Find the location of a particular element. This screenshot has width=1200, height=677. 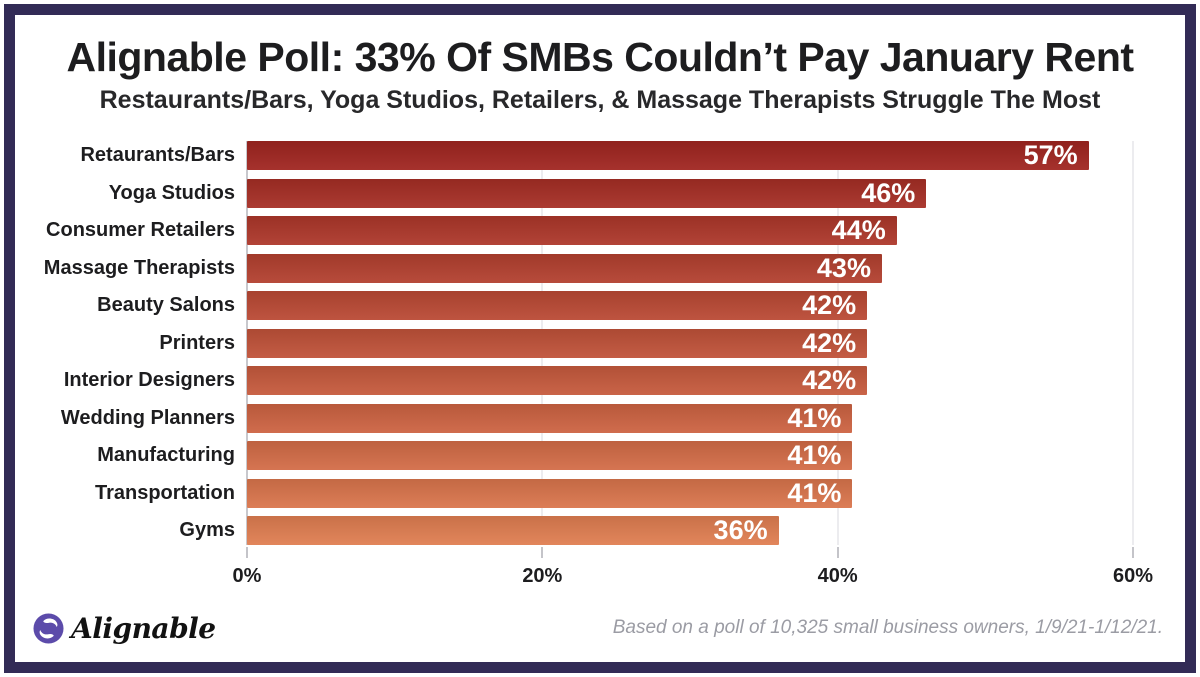

bar: 44% is located at coordinates (572, 230).